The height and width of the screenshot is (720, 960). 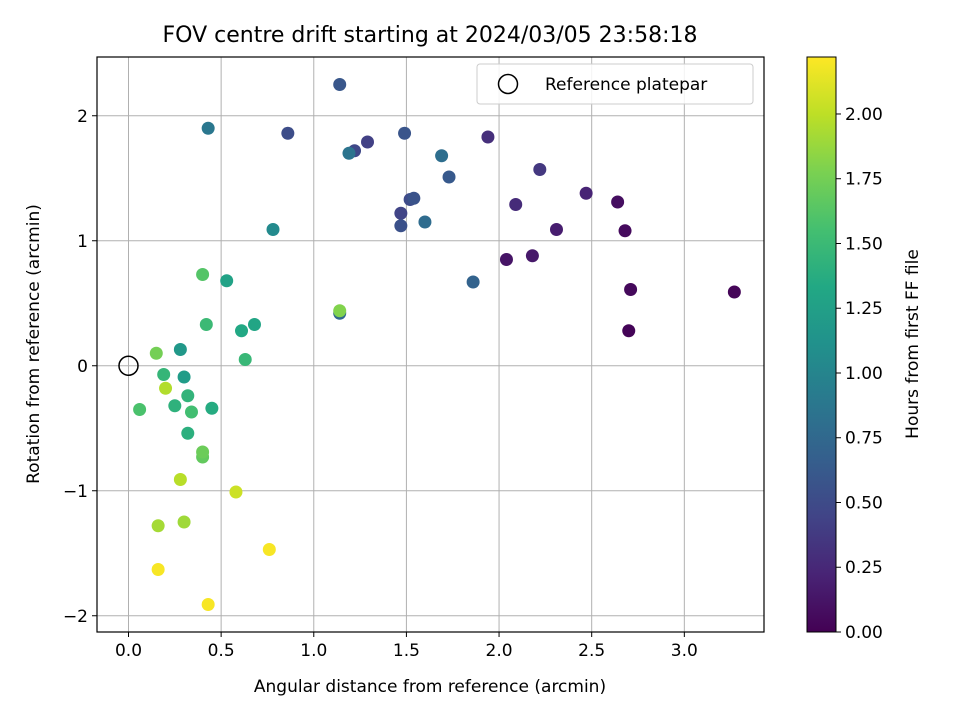 I want to click on x-tick-label: 2.0, so click(x=499, y=651).